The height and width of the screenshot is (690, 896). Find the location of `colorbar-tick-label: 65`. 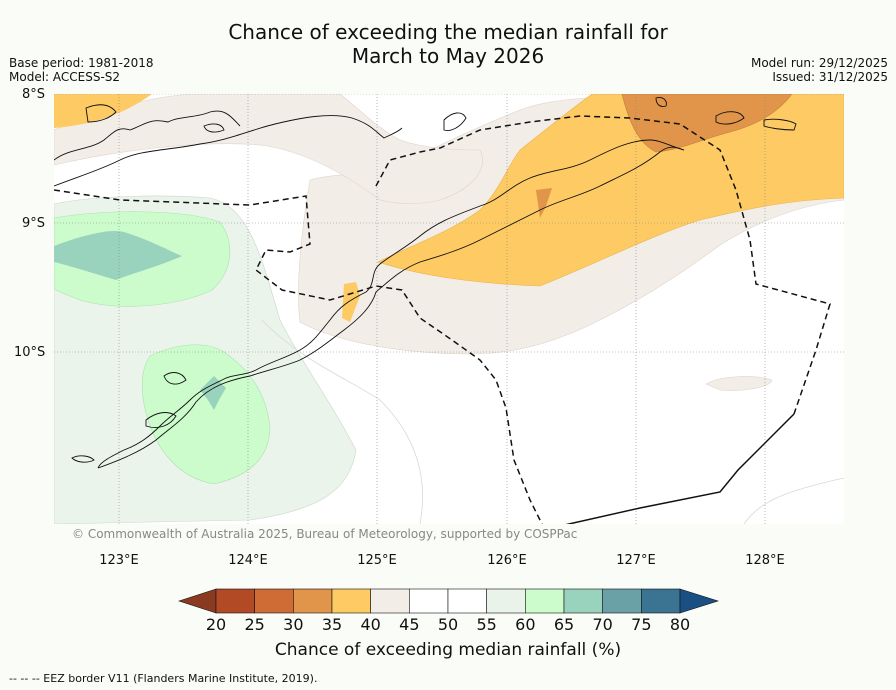

colorbar-tick-label: 65 is located at coordinates (564, 624).